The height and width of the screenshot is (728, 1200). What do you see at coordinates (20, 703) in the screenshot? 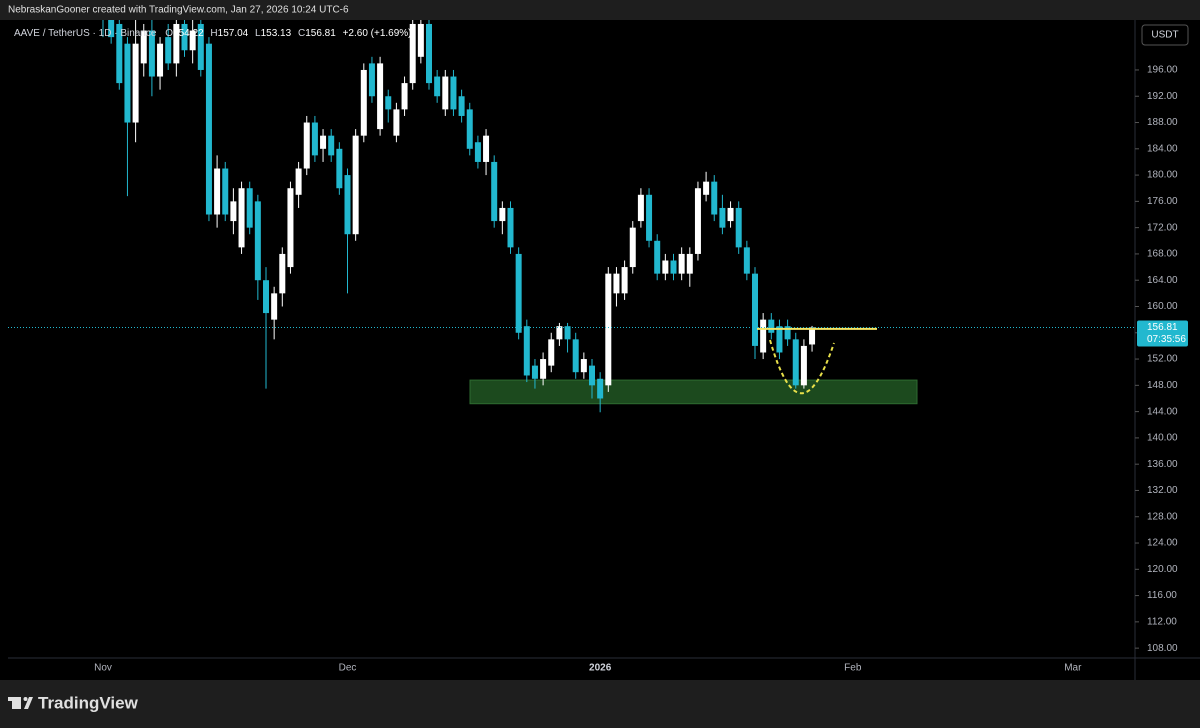
I see `logo` at bounding box center [20, 703].